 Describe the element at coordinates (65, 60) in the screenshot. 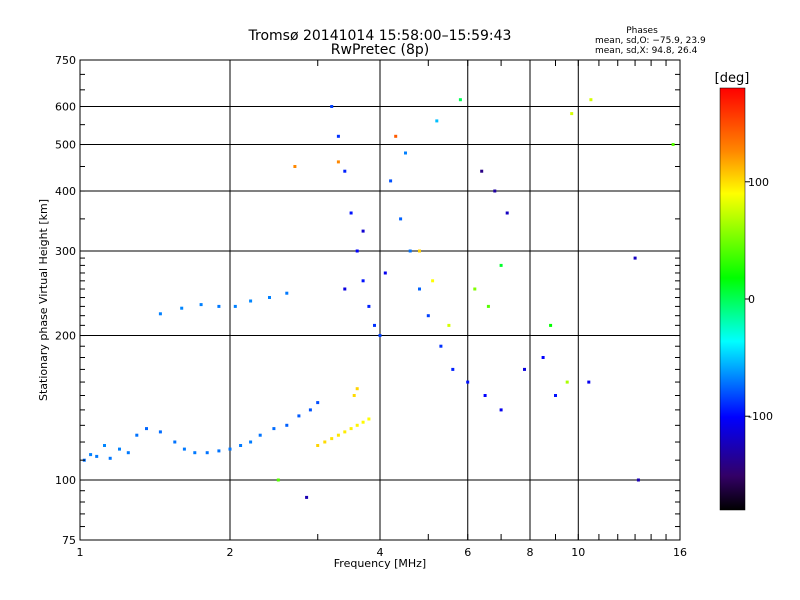

I see `y-tick-label: 750` at that location.